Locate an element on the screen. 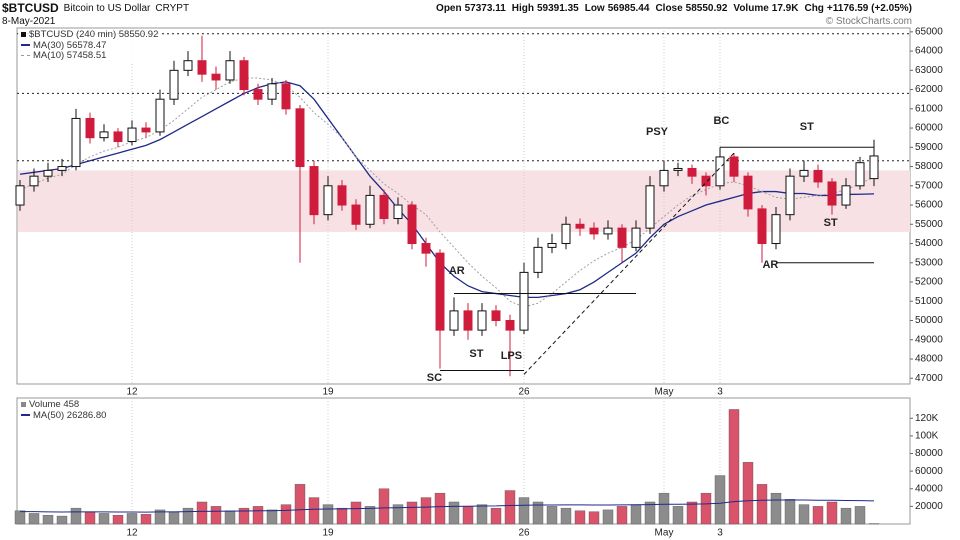 This screenshot has width=960, height=540. y-tick-label: 57000 is located at coordinates (929, 185).